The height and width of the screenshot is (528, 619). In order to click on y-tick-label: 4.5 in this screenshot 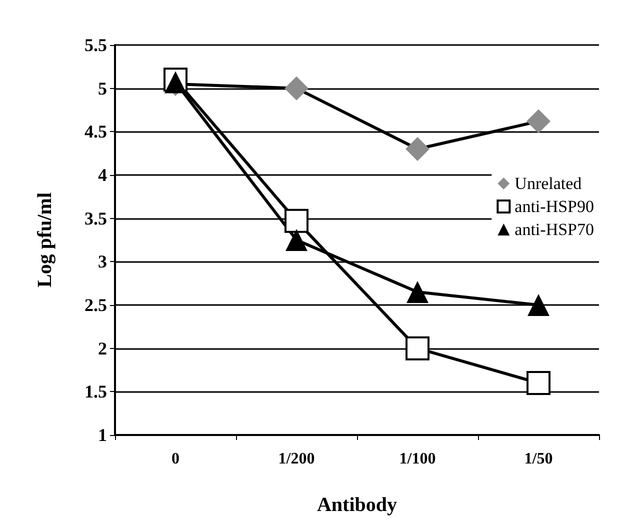, I will do `click(95, 132)`.